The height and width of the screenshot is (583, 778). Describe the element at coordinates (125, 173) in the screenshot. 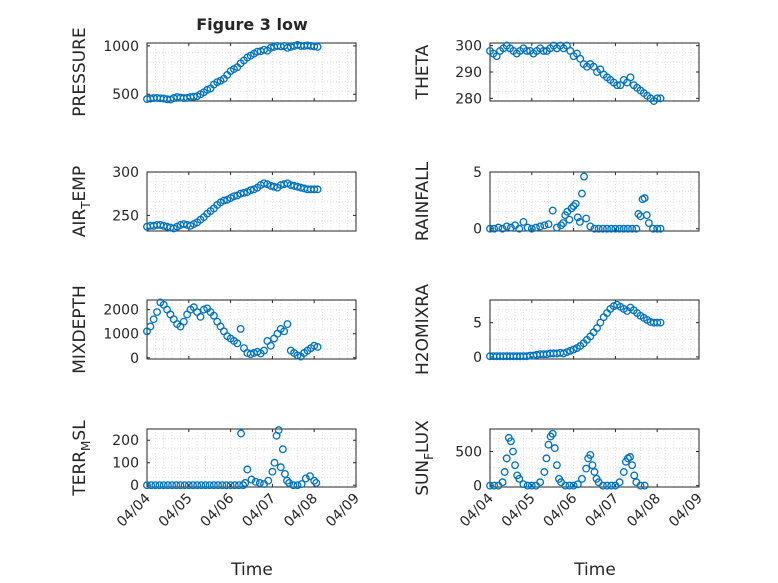

I see `air-temp-ytick-label: 300` at that location.